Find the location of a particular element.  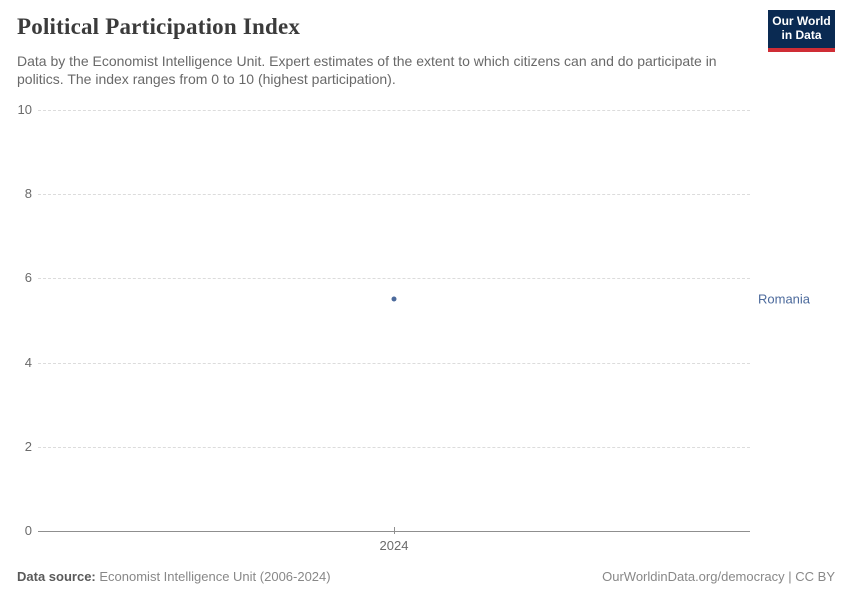

chart-title: Political Participation Index is located at coordinates (159, 26).